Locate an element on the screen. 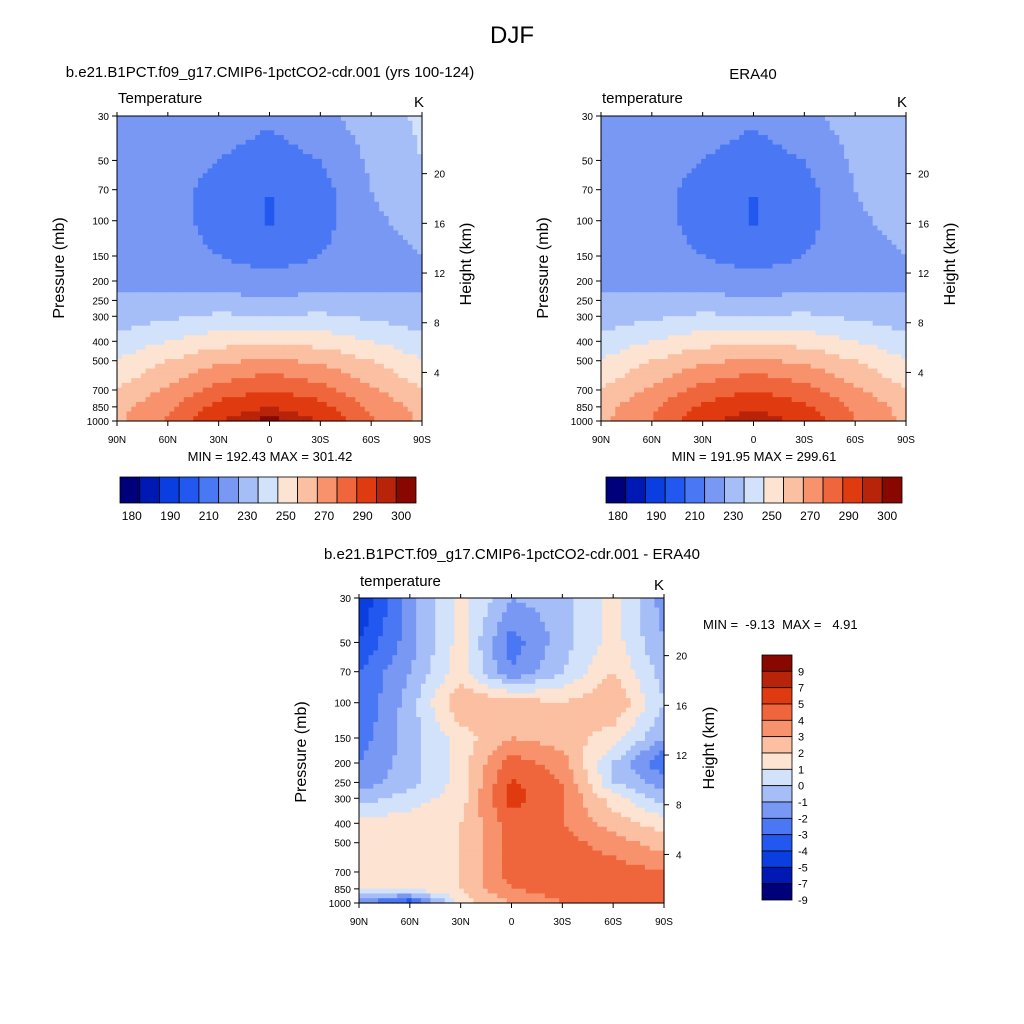 The image size is (1024, 1024). model-lat-tick-label: 60N is located at coordinates (168, 440).